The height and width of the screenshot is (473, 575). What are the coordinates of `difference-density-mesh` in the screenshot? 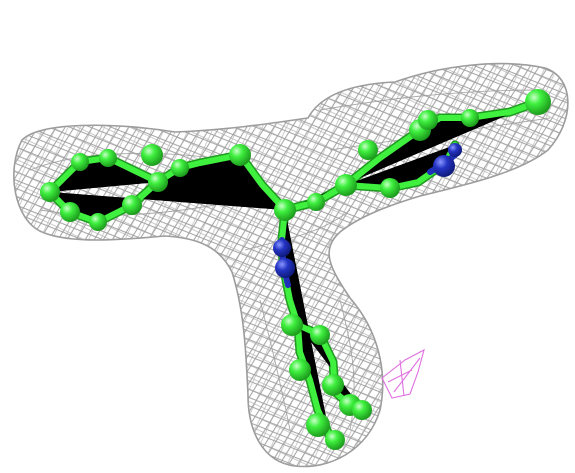 It's located at (403, 373).